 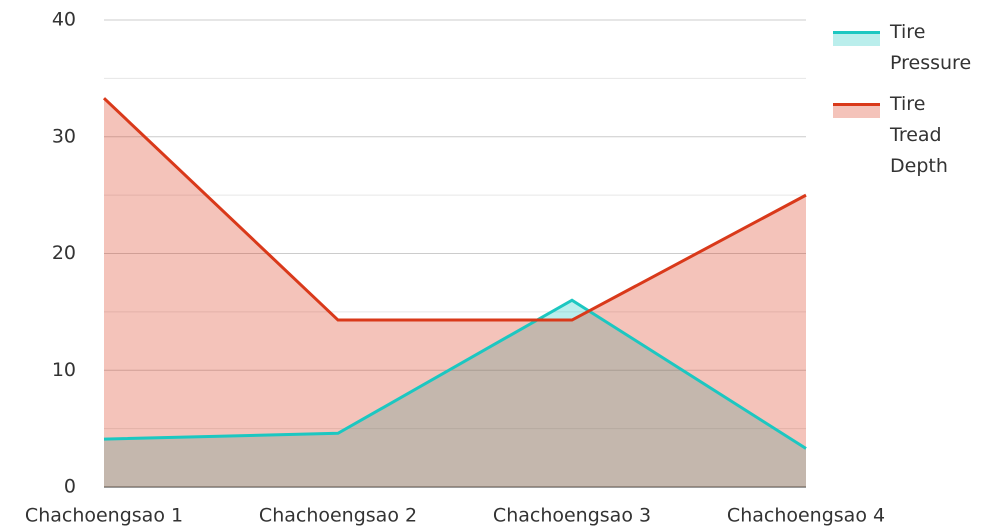 I want to click on x-tick-label: Chachoengsao 4, so click(x=806, y=516).